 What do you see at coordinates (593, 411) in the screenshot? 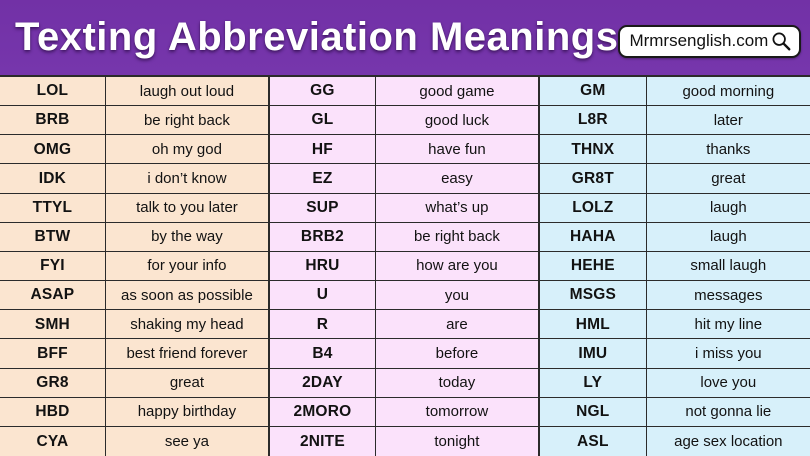
I see `abbreviation-cell: NGL` at bounding box center [593, 411].